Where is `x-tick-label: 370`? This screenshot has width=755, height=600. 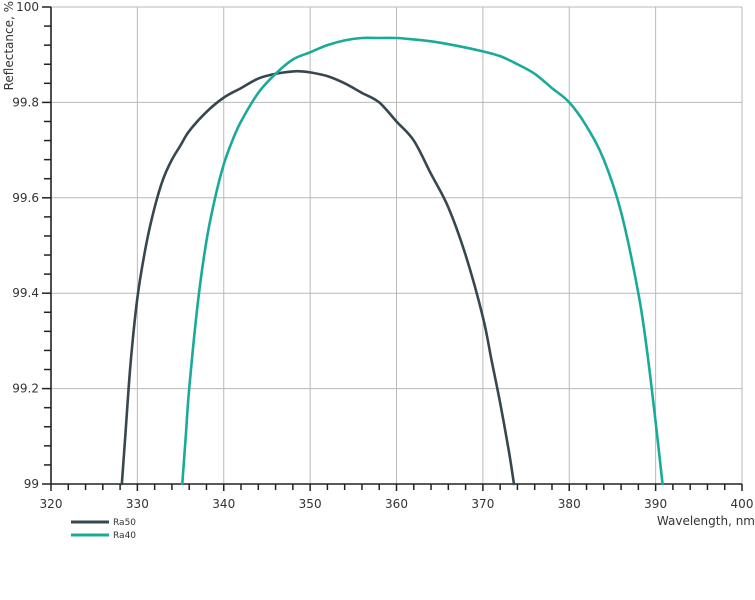 x-tick-label: 370 is located at coordinates (482, 504).